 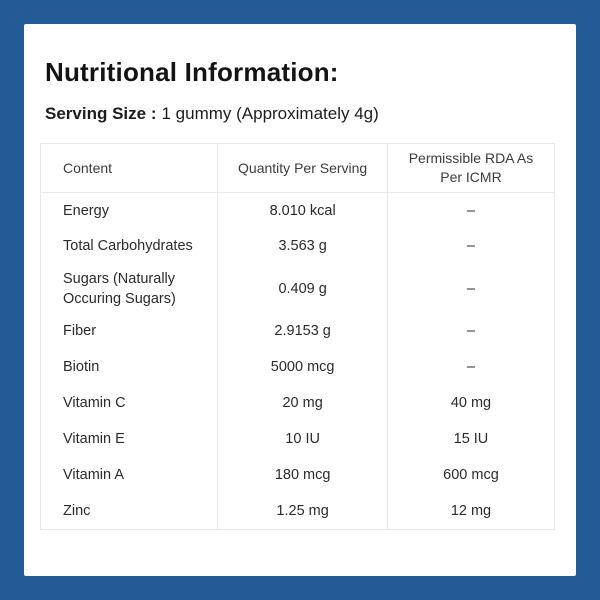 What do you see at coordinates (77, 510) in the screenshot?
I see `cell-content: Zinc` at bounding box center [77, 510].